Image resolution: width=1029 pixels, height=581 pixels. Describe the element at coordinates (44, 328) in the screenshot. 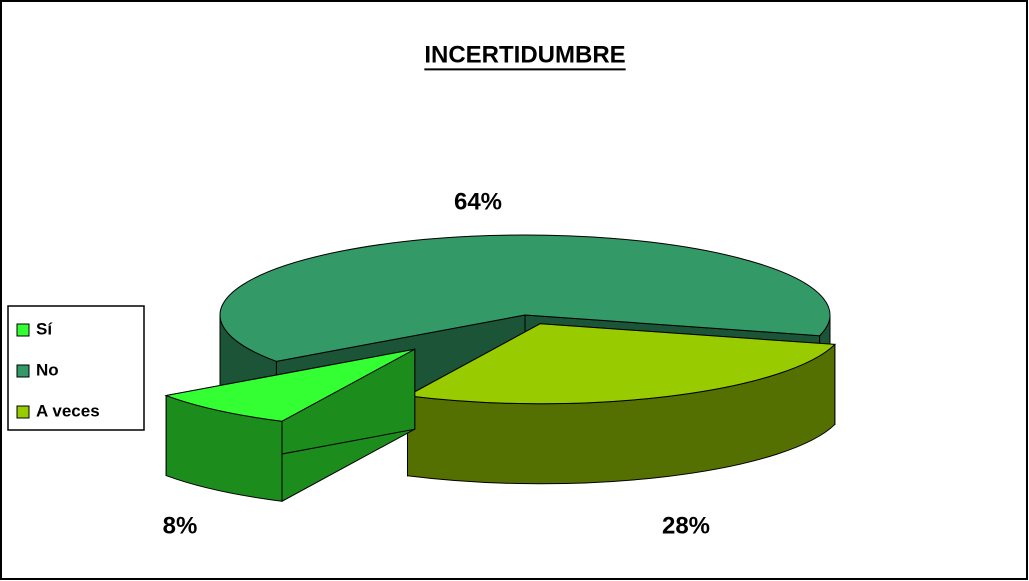

I see `legend-label: Sí` at that location.